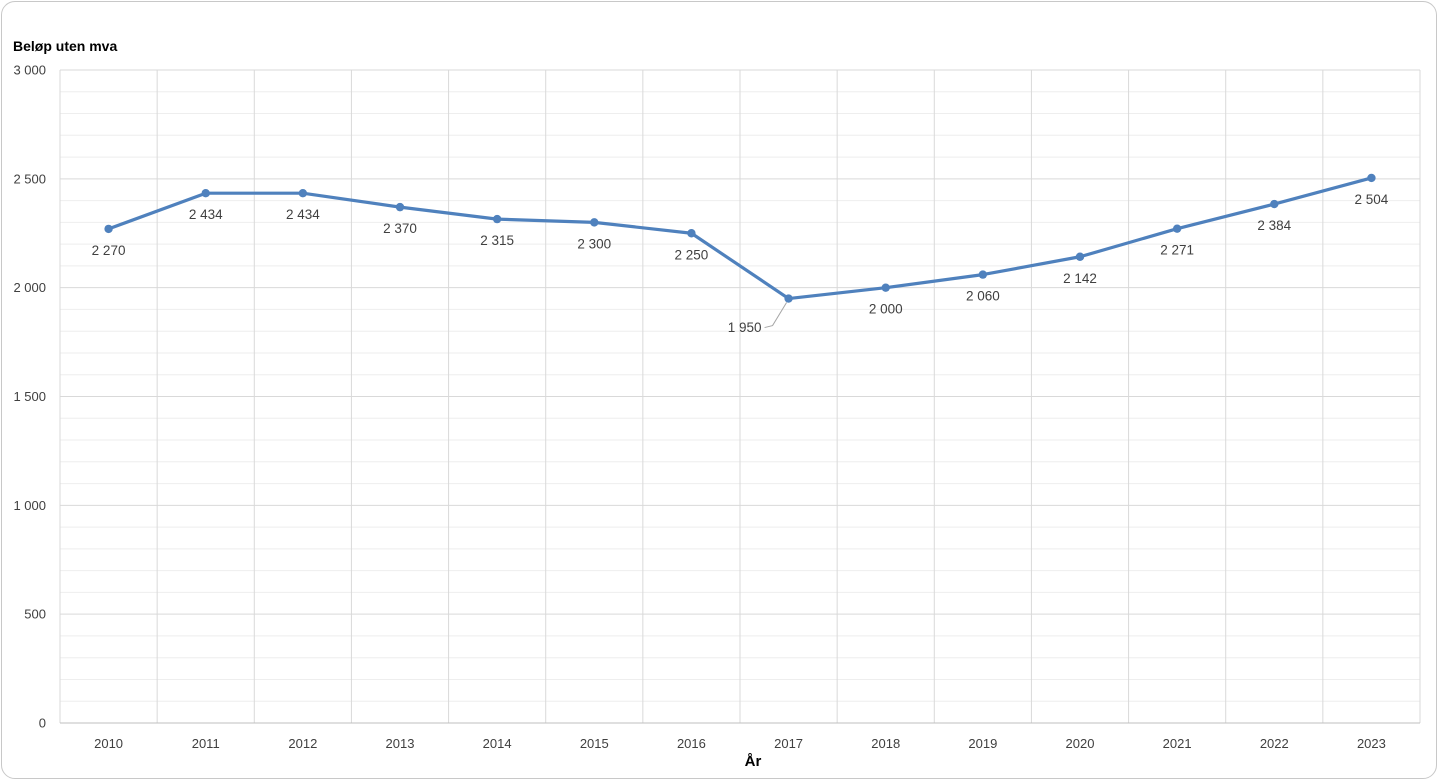  I want to click on data-label: 2 300, so click(594, 243).